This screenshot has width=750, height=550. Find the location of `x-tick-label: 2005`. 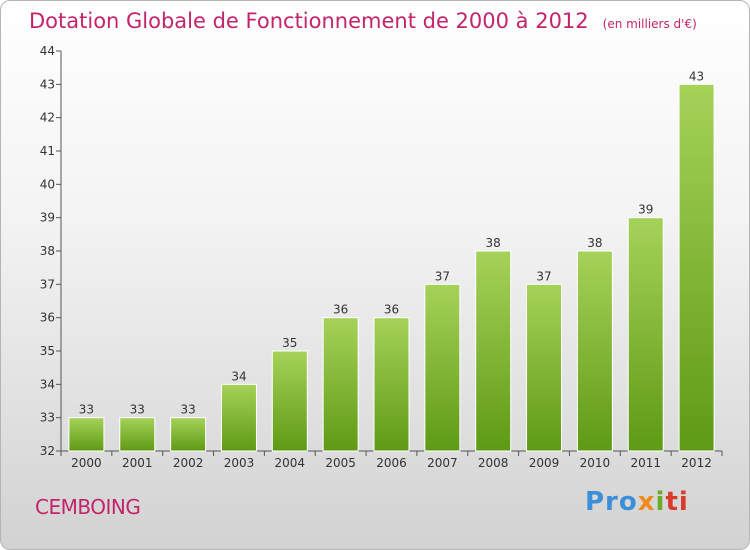

x-tick-label: 2005 is located at coordinates (340, 463).